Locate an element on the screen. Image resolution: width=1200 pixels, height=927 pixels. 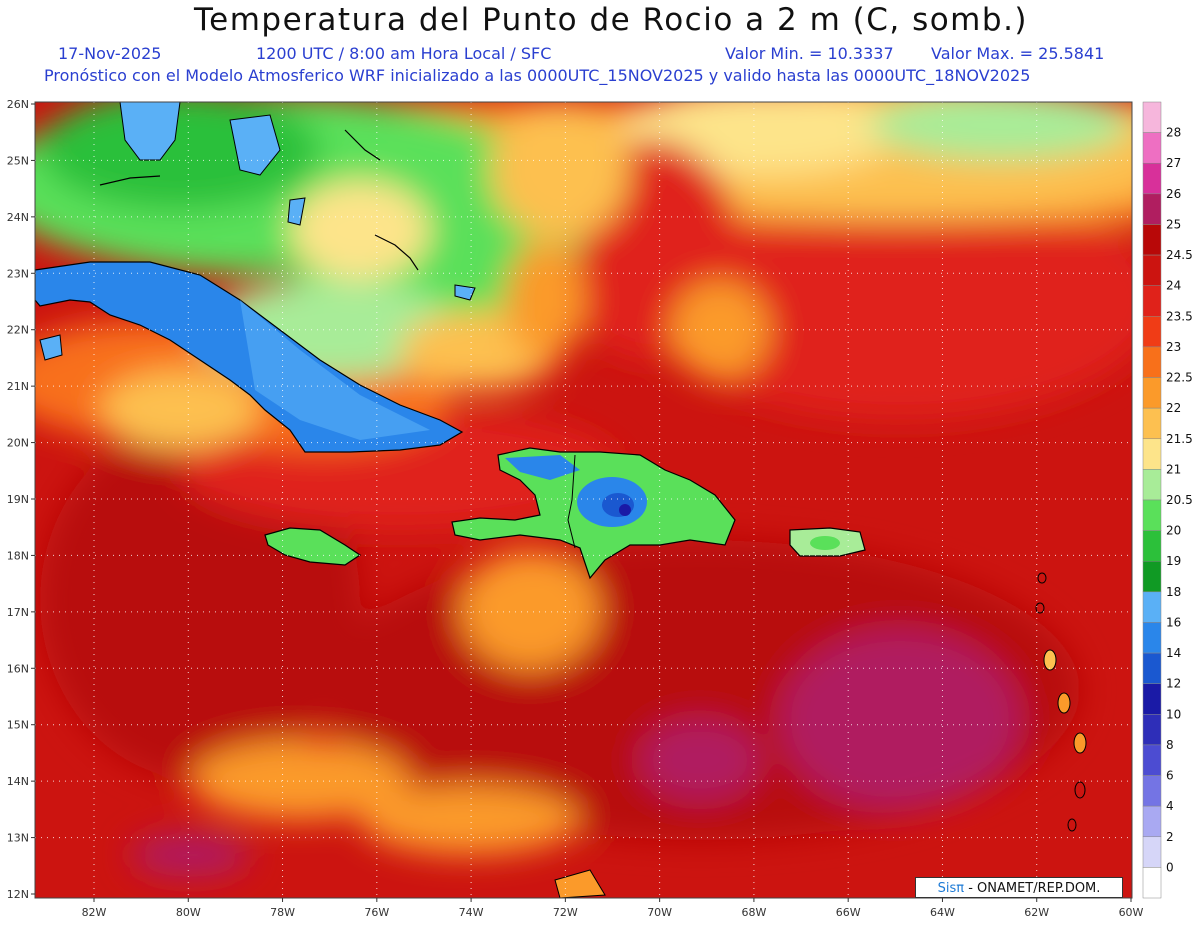
lon-label: 64W is located at coordinates (942, 912).